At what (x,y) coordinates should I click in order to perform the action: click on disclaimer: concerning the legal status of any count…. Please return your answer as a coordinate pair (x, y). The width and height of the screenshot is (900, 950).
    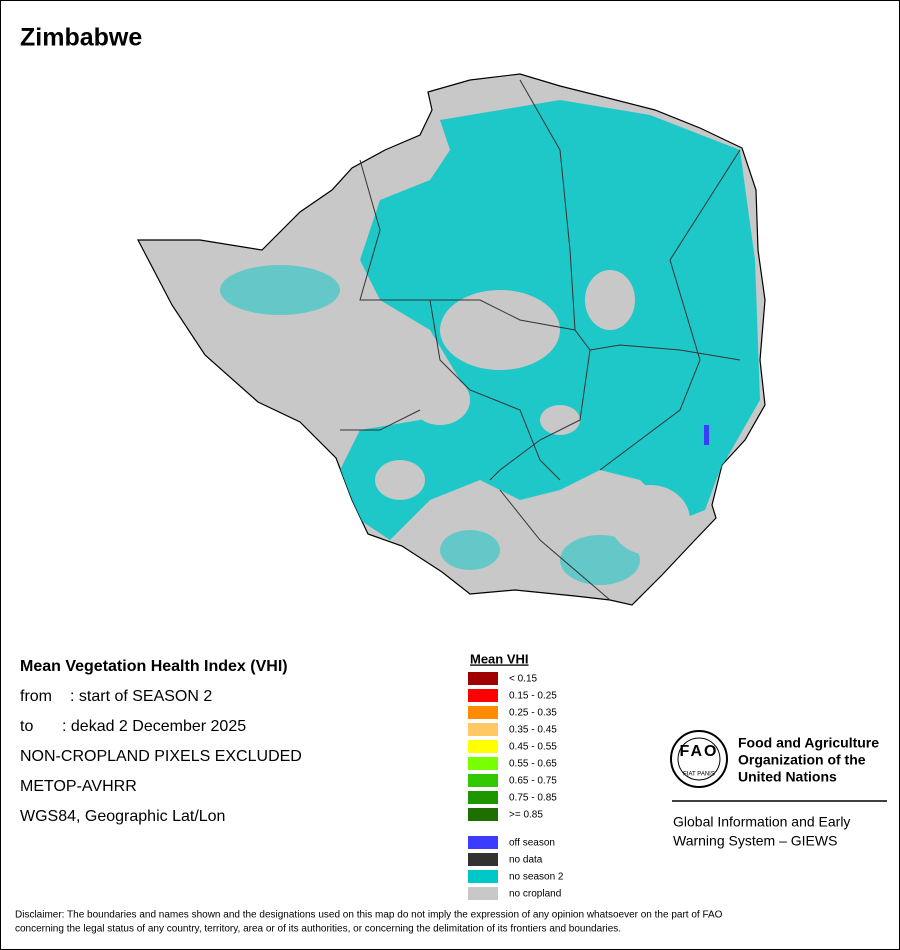
    Looking at the image, I should click on (318, 929).